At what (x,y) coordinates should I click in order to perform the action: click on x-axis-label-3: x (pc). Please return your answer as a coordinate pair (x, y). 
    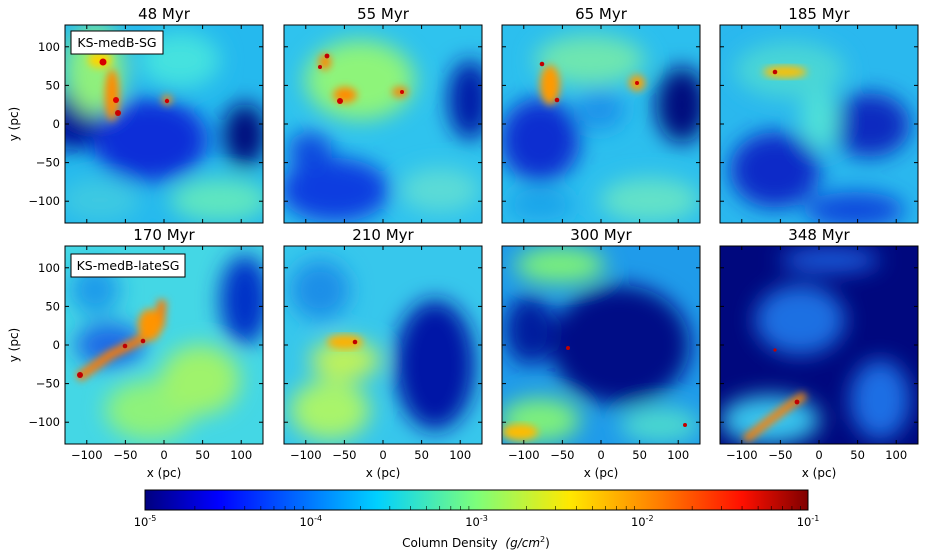
    Looking at the image, I should click on (601, 473).